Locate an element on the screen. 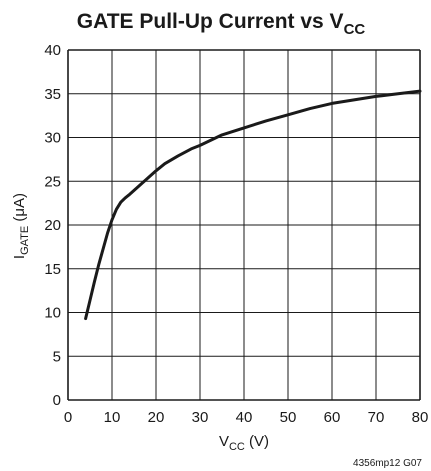 The height and width of the screenshot is (471, 431). x-tick-label: 10 is located at coordinates (112, 417).